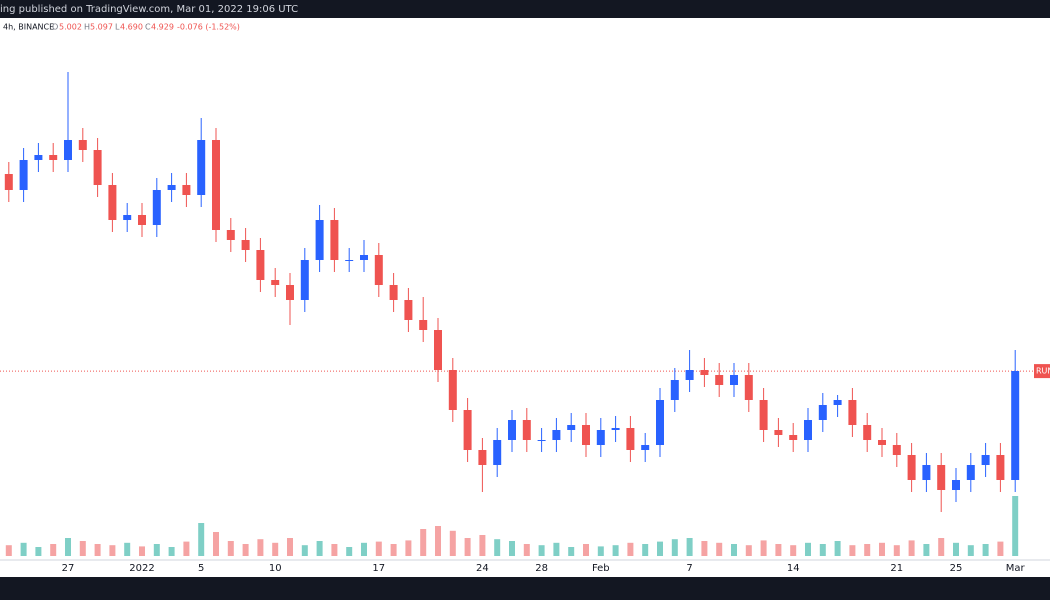 This screenshot has width=1050, height=604. I want to click on price-label-box, so click(1042, 371).